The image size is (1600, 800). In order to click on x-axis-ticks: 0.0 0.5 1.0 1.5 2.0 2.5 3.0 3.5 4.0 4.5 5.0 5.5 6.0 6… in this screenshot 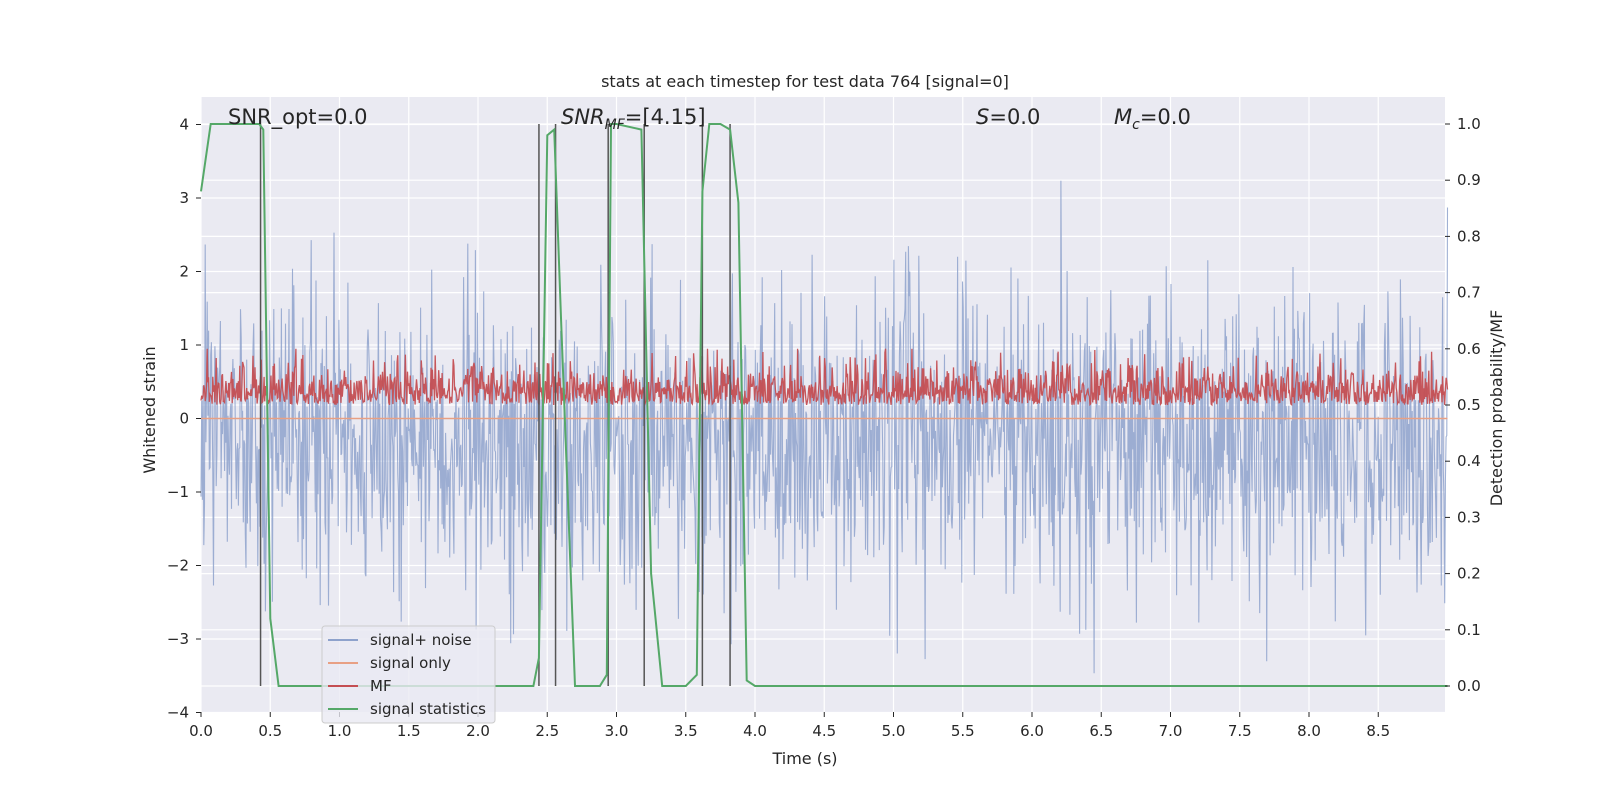, I will do `click(789, 726)`.